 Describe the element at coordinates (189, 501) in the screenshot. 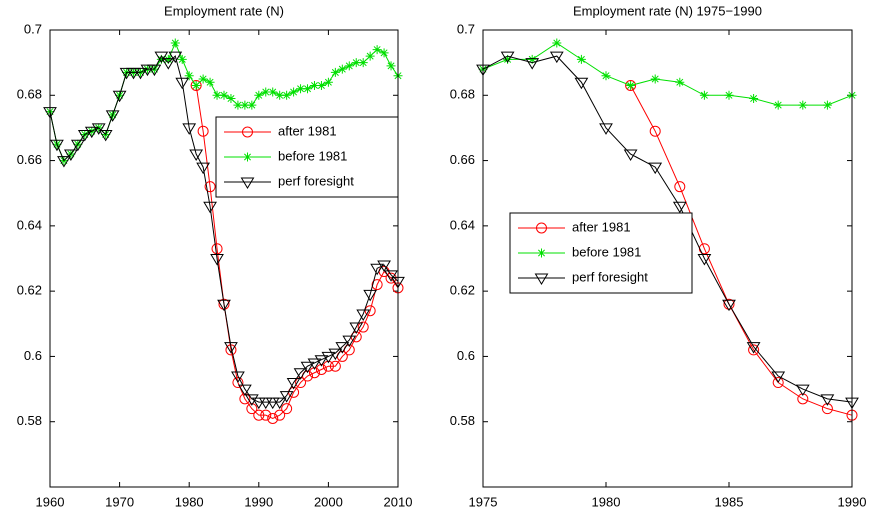

I see `x-tick-label: 1980` at that location.